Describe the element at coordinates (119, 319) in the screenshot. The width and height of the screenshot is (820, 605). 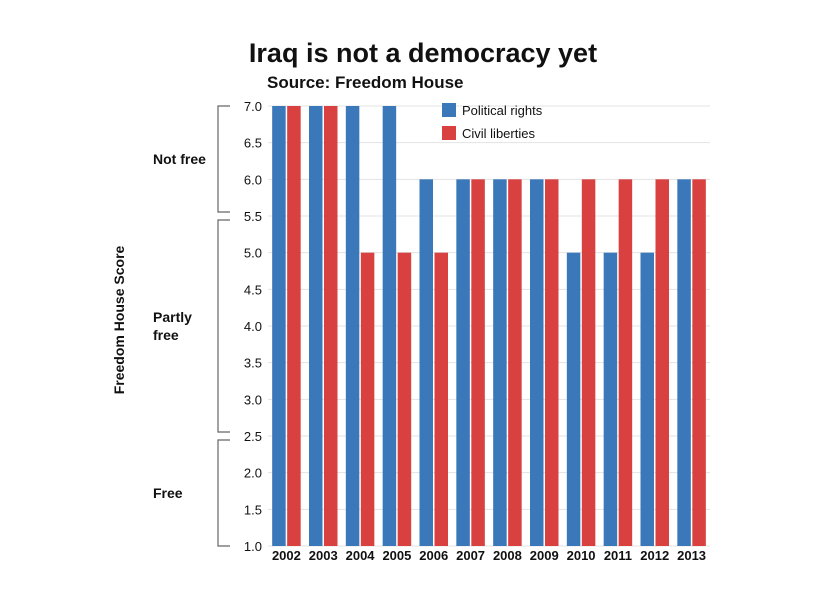
I see `y-axis-label: Freedom House Score` at that location.